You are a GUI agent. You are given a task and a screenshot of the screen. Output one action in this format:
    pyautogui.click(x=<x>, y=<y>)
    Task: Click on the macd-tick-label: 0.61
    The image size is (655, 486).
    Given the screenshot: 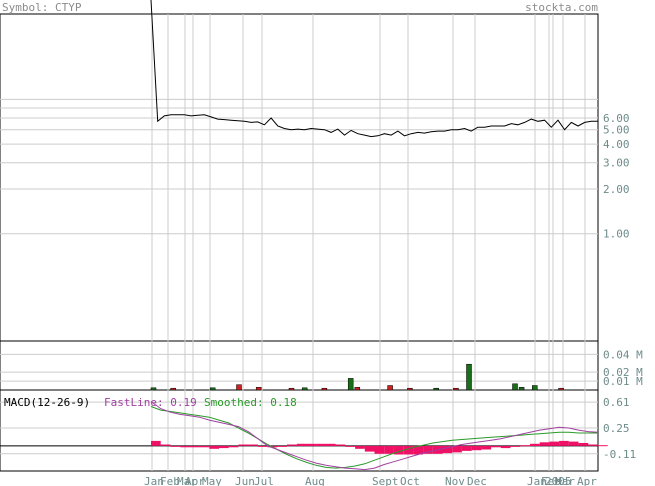 What is the action you would take?
    pyautogui.click(x=616, y=402)
    